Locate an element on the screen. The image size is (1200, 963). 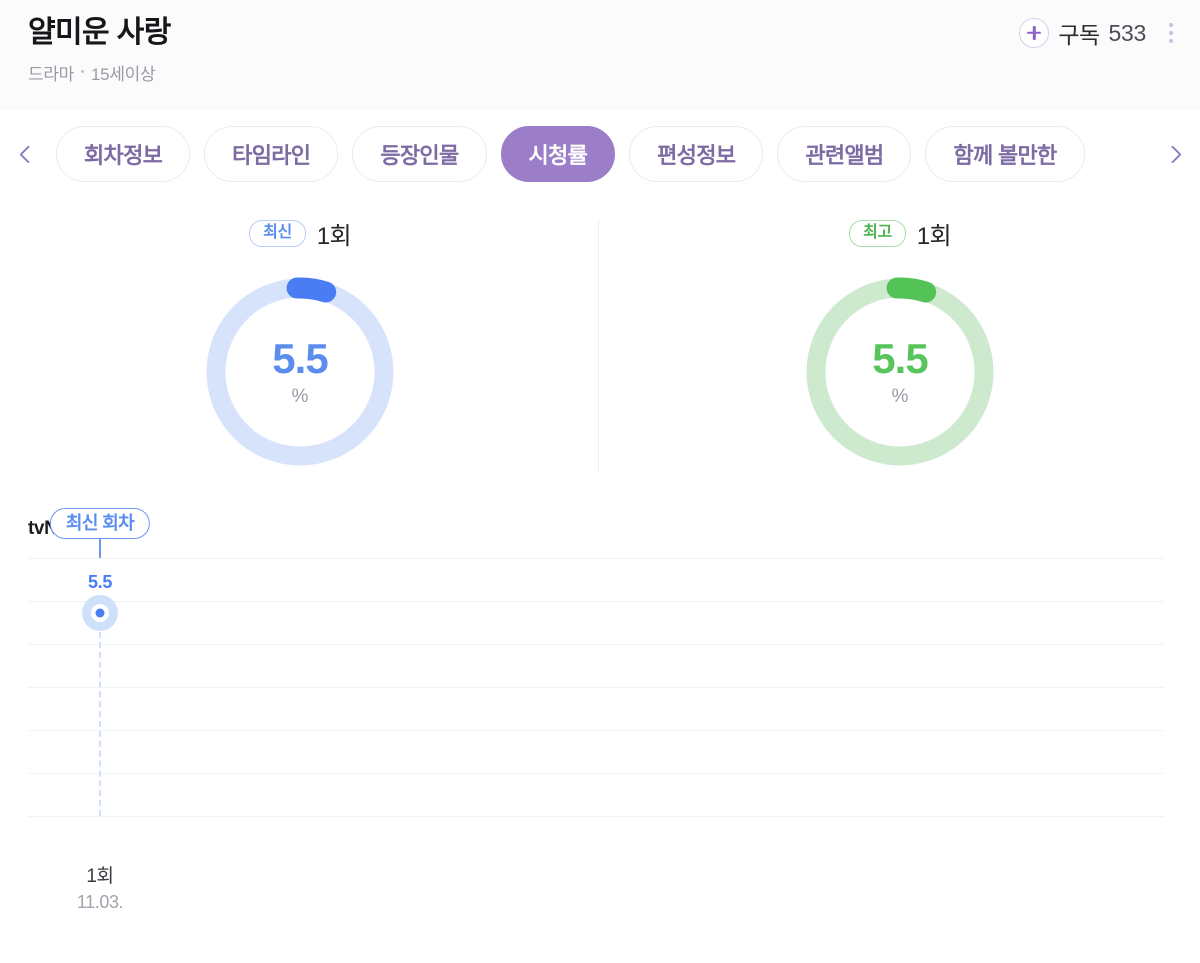
tab-5: 편성정보 is located at coordinates (696, 154).